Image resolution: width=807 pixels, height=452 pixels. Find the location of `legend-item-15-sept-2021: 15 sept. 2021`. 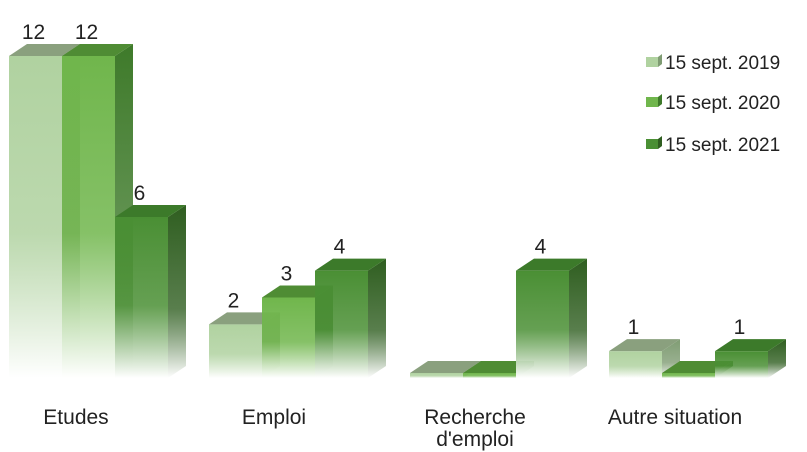

legend-item-15-sept-2021: 15 sept. 2021 is located at coordinates (713, 145).